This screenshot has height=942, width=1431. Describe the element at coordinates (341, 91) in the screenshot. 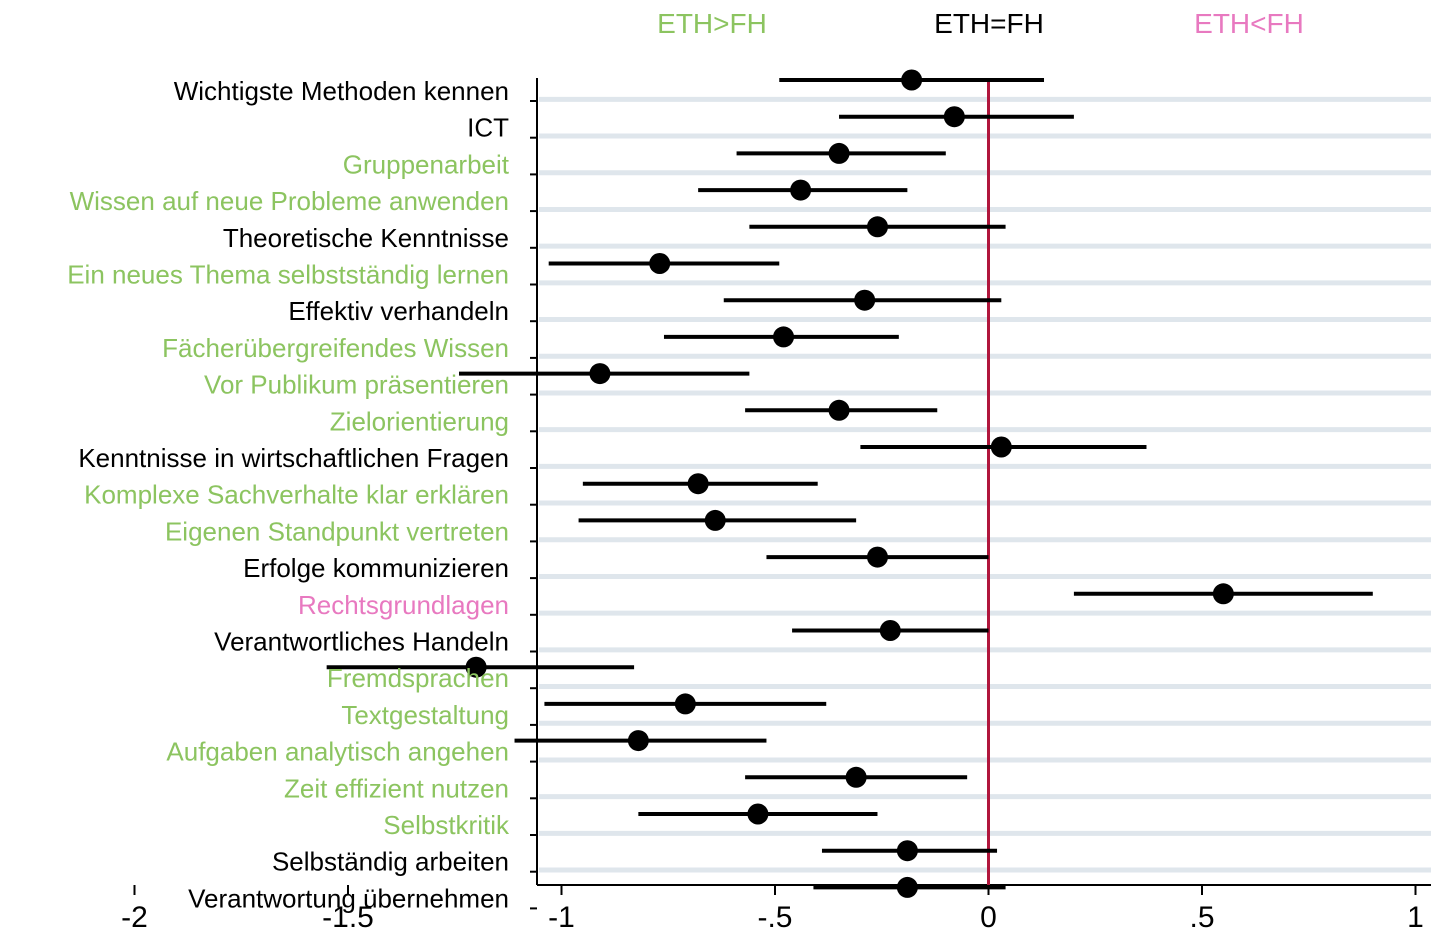

I see `row-label: Wichtigste Methoden kennen` at that location.